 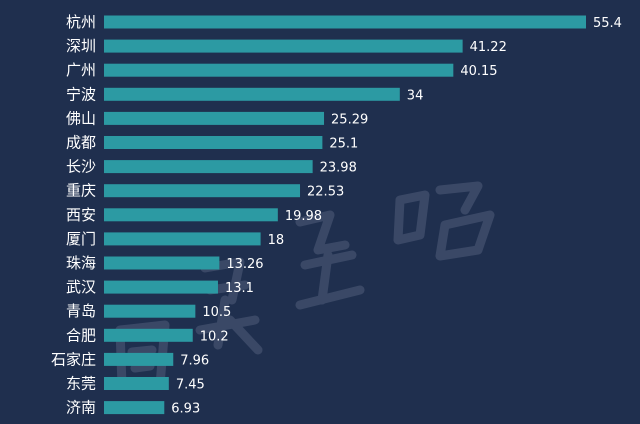 I want to click on category-label: 成都, so click(x=81, y=143).